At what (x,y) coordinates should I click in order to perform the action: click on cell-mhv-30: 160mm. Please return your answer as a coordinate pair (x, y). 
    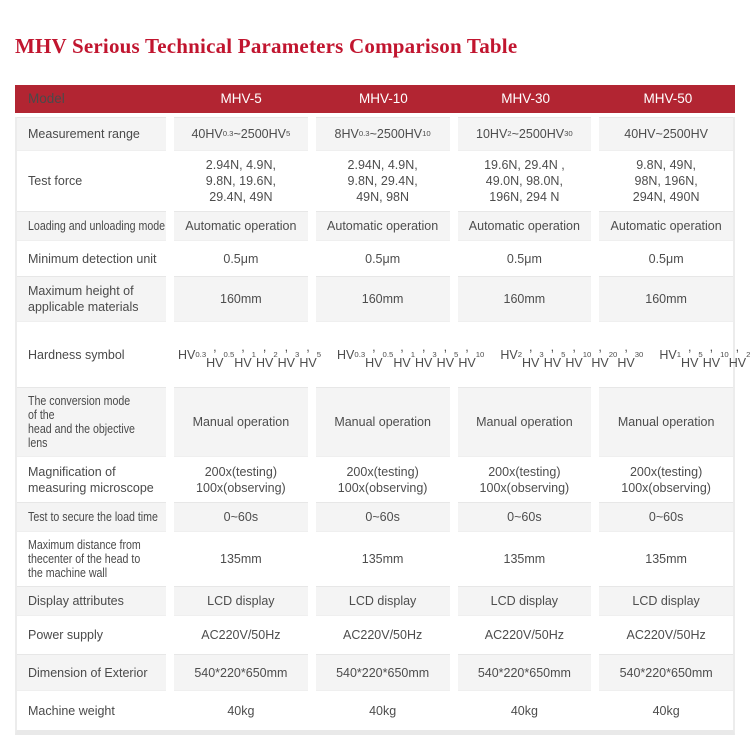
    Looking at the image, I should click on (524, 299).